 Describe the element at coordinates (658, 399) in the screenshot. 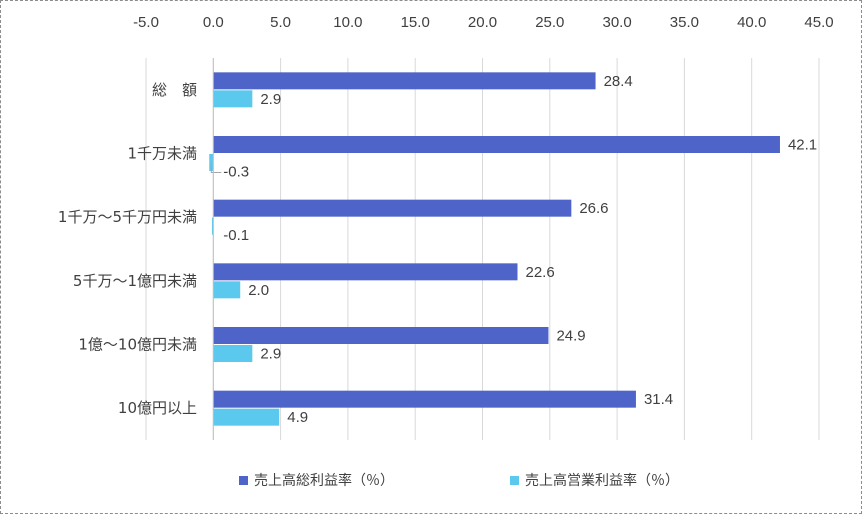

I see `data-label: 31.4` at that location.